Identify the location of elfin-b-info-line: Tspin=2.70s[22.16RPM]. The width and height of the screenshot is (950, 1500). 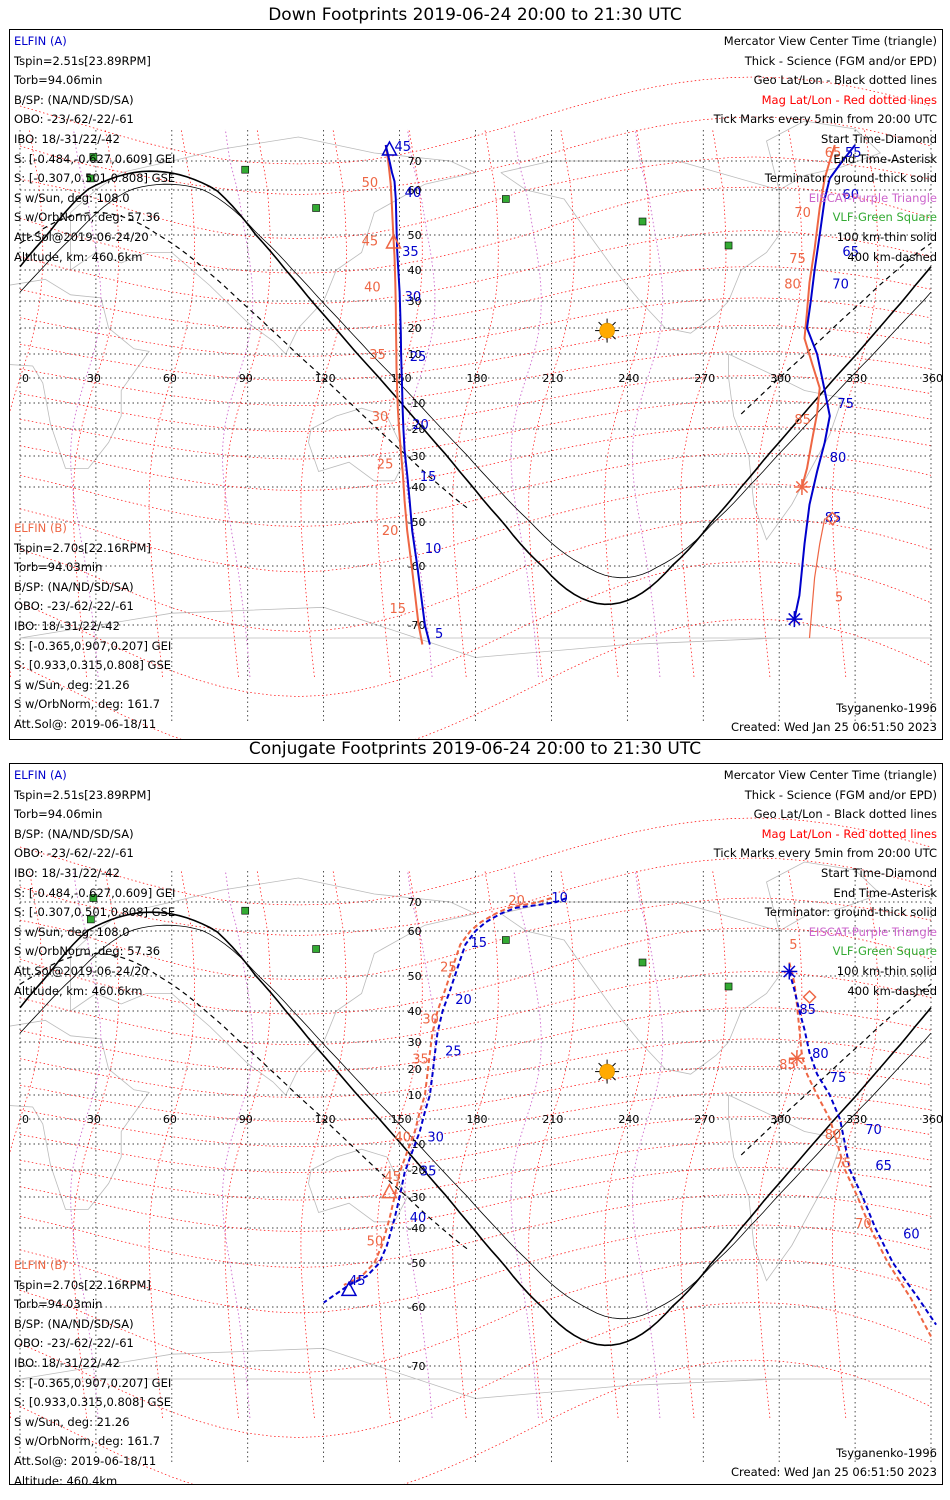
(82, 1284).